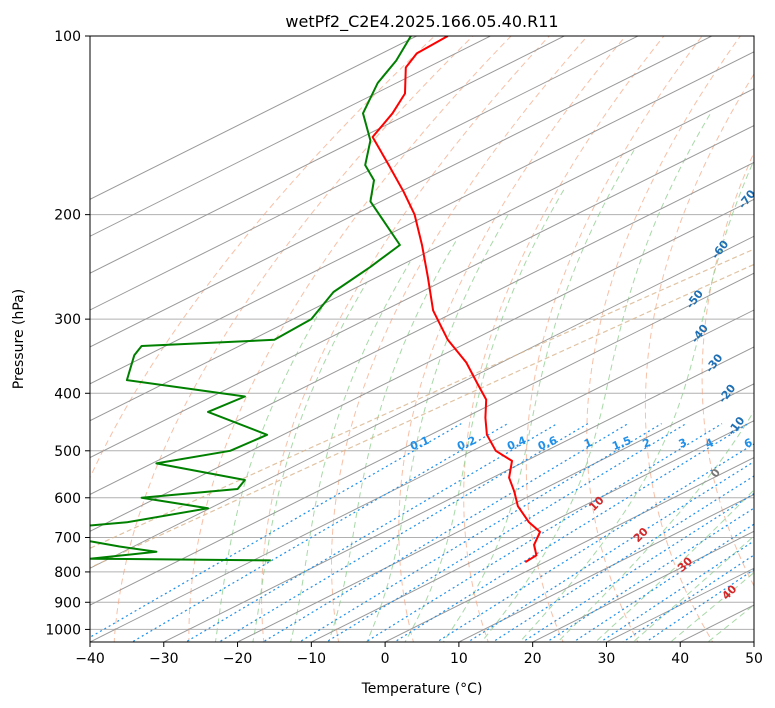 The height and width of the screenshot is (708, 775). What do you see at coordinates (714, 363) in the screenshot?
I see `isotherm-label: -30` at bounding box center [714, 363].